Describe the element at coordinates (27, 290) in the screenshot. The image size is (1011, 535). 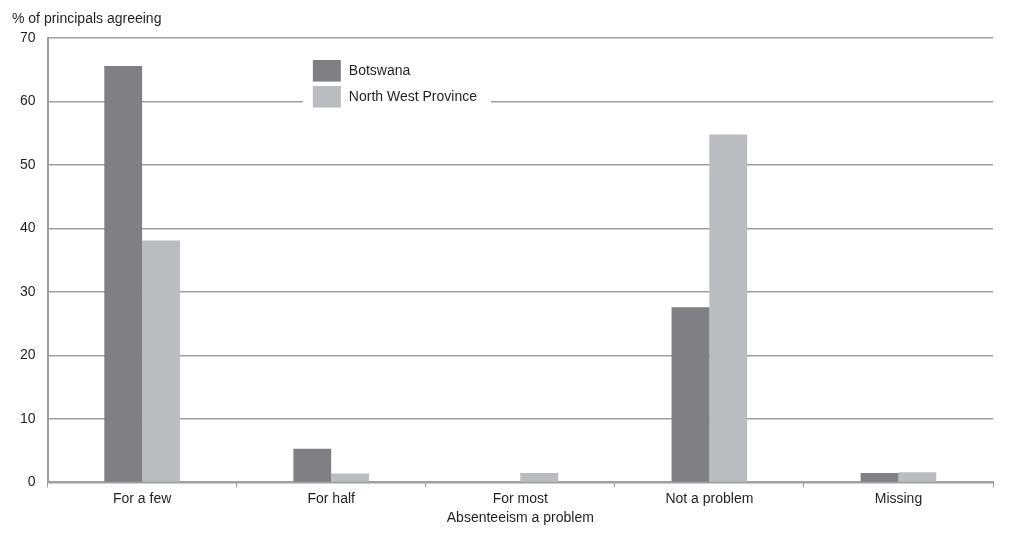
I see `y-tick-label: 30` at that location.